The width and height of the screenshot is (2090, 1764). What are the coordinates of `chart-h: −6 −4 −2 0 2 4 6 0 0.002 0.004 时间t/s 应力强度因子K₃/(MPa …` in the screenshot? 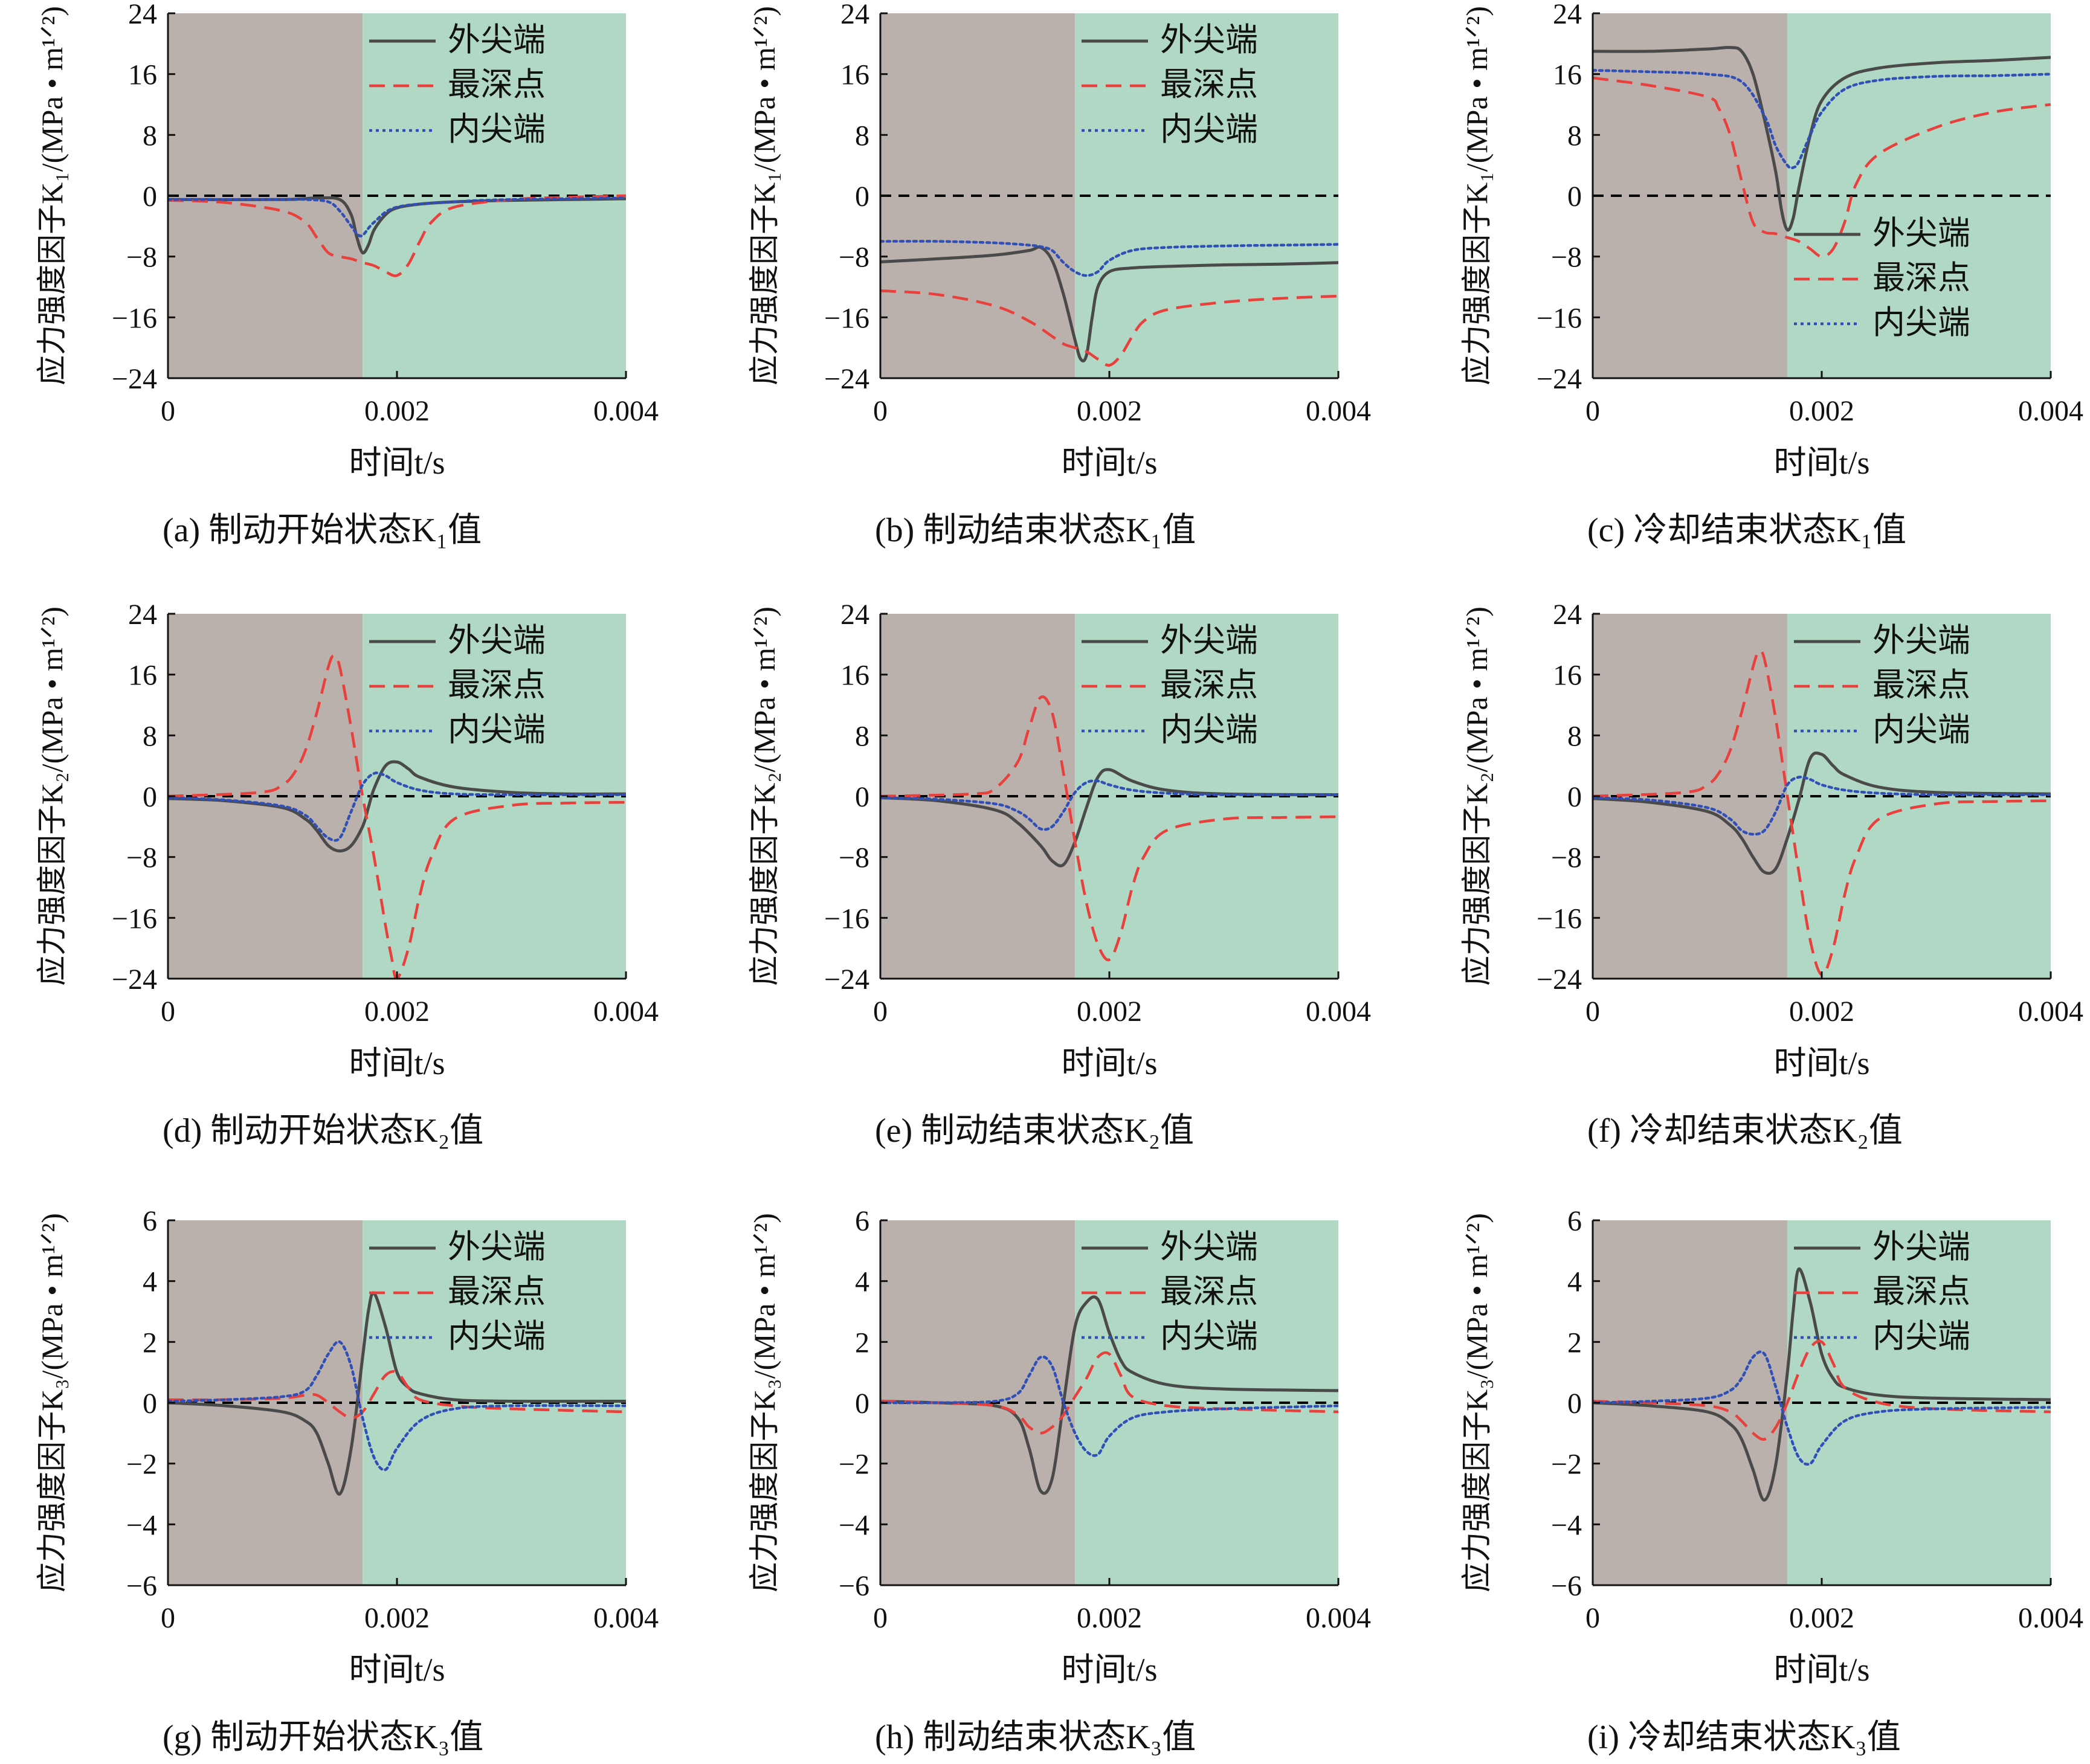 It's located at (1059, 1480).